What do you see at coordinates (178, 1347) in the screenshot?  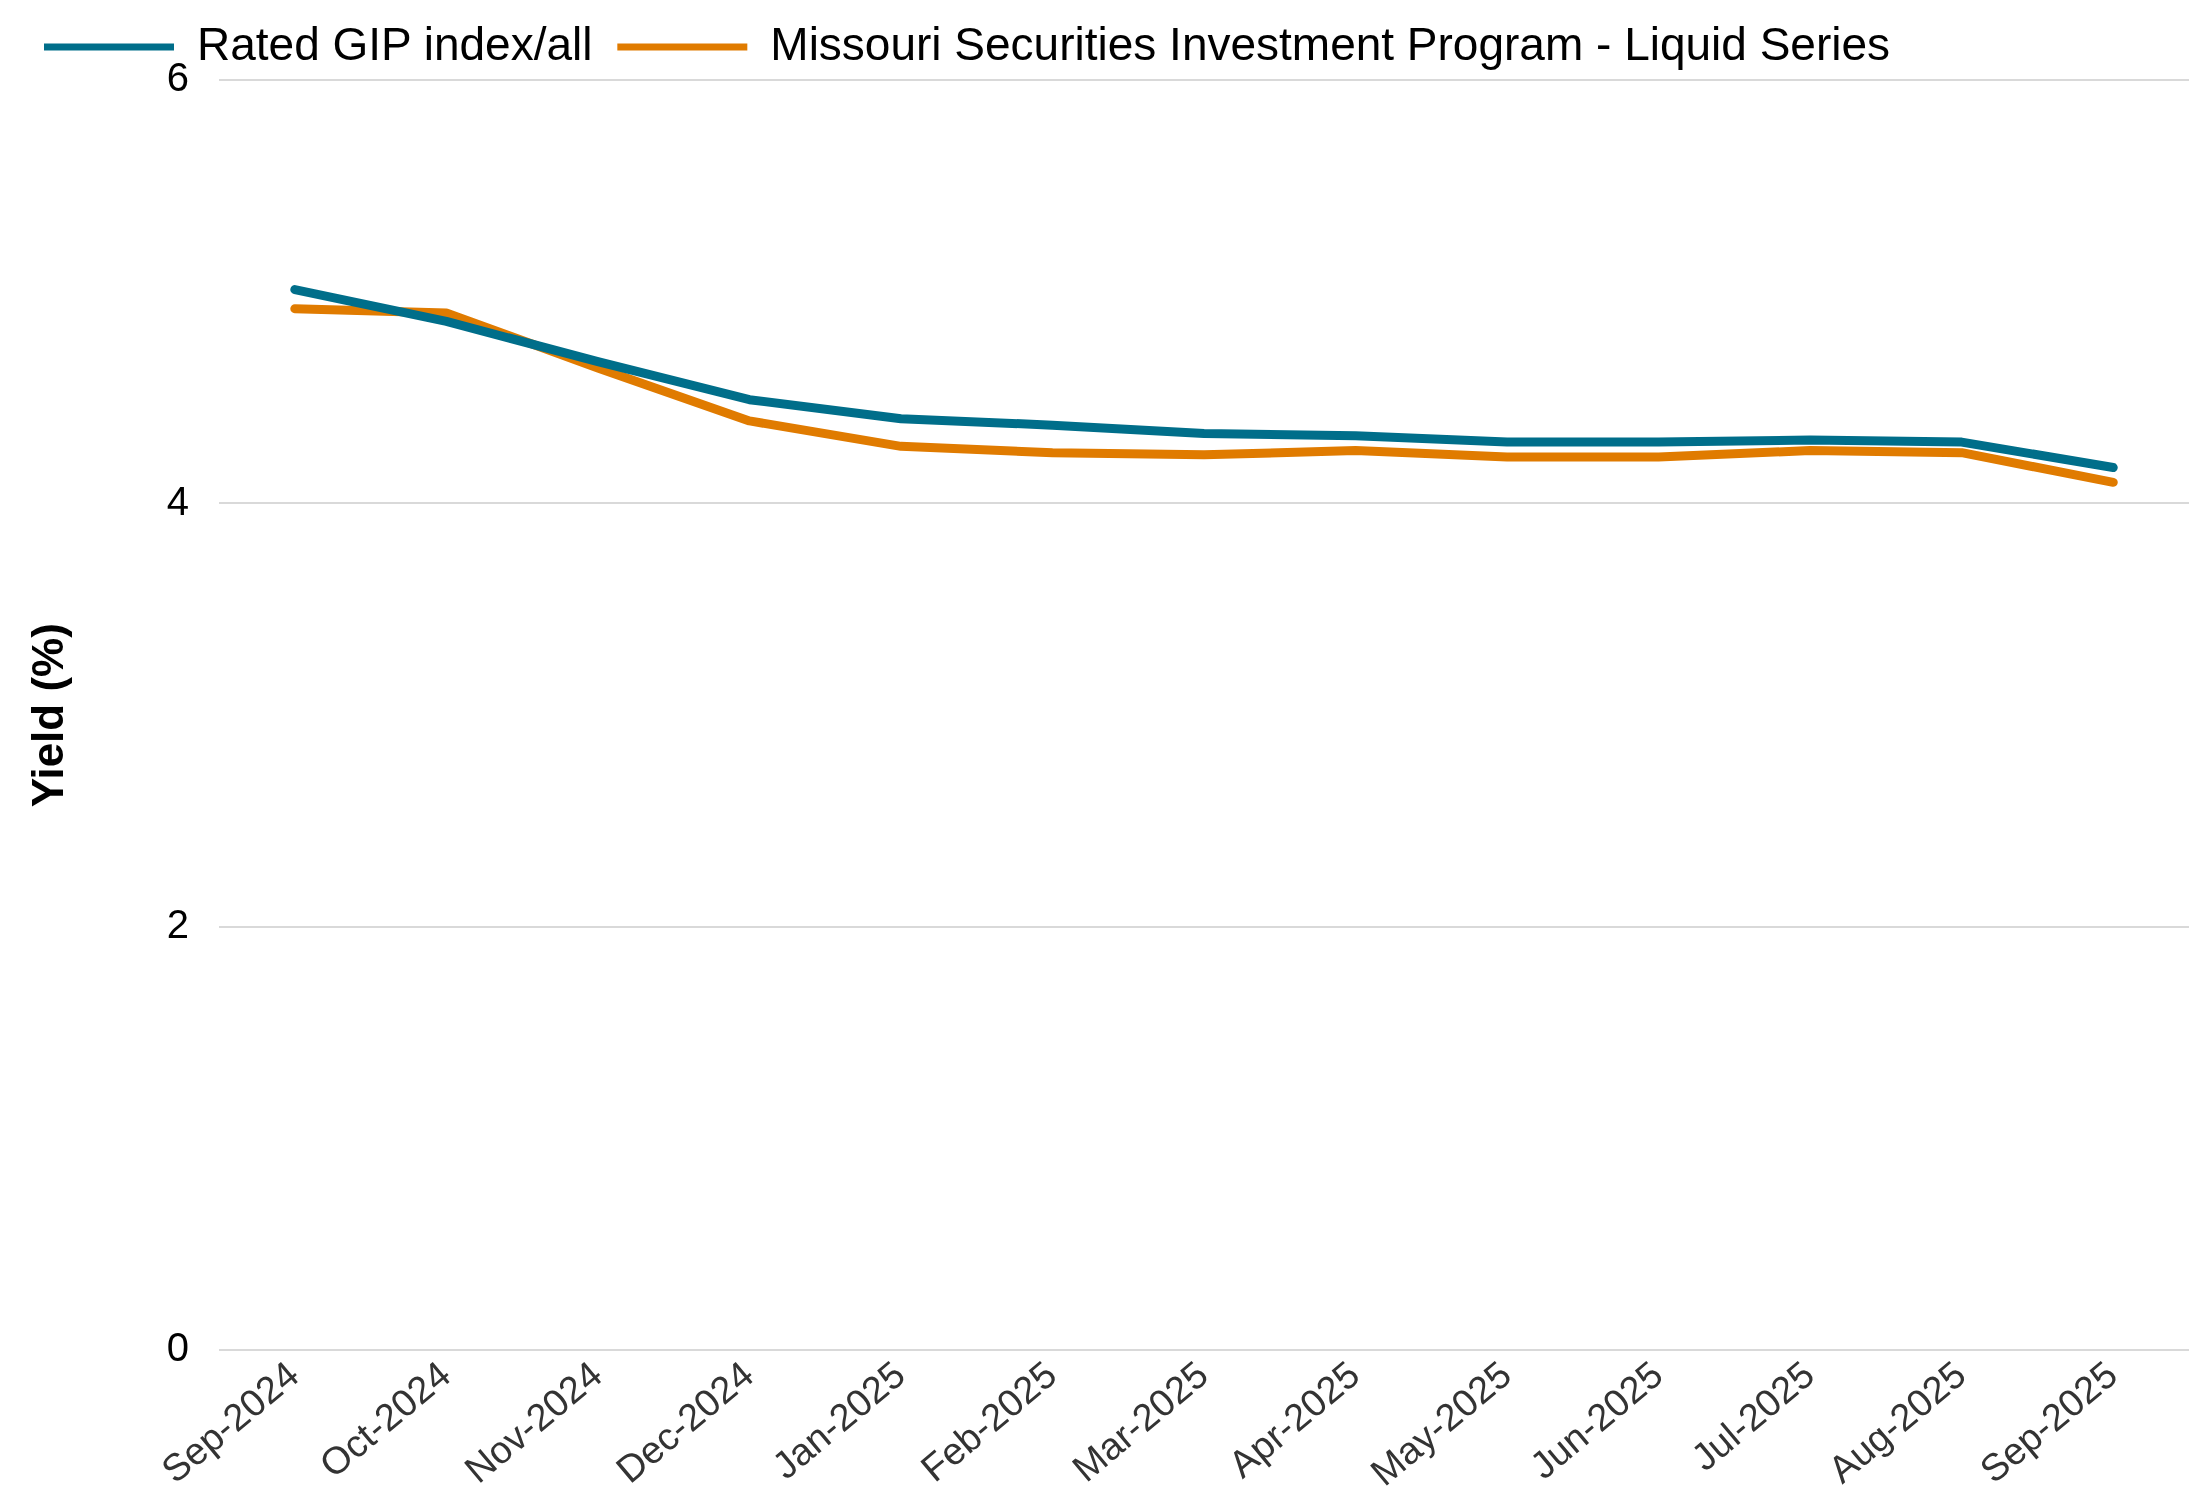 I see `y-tick-label: 0` at bounding box center [178, 1347].